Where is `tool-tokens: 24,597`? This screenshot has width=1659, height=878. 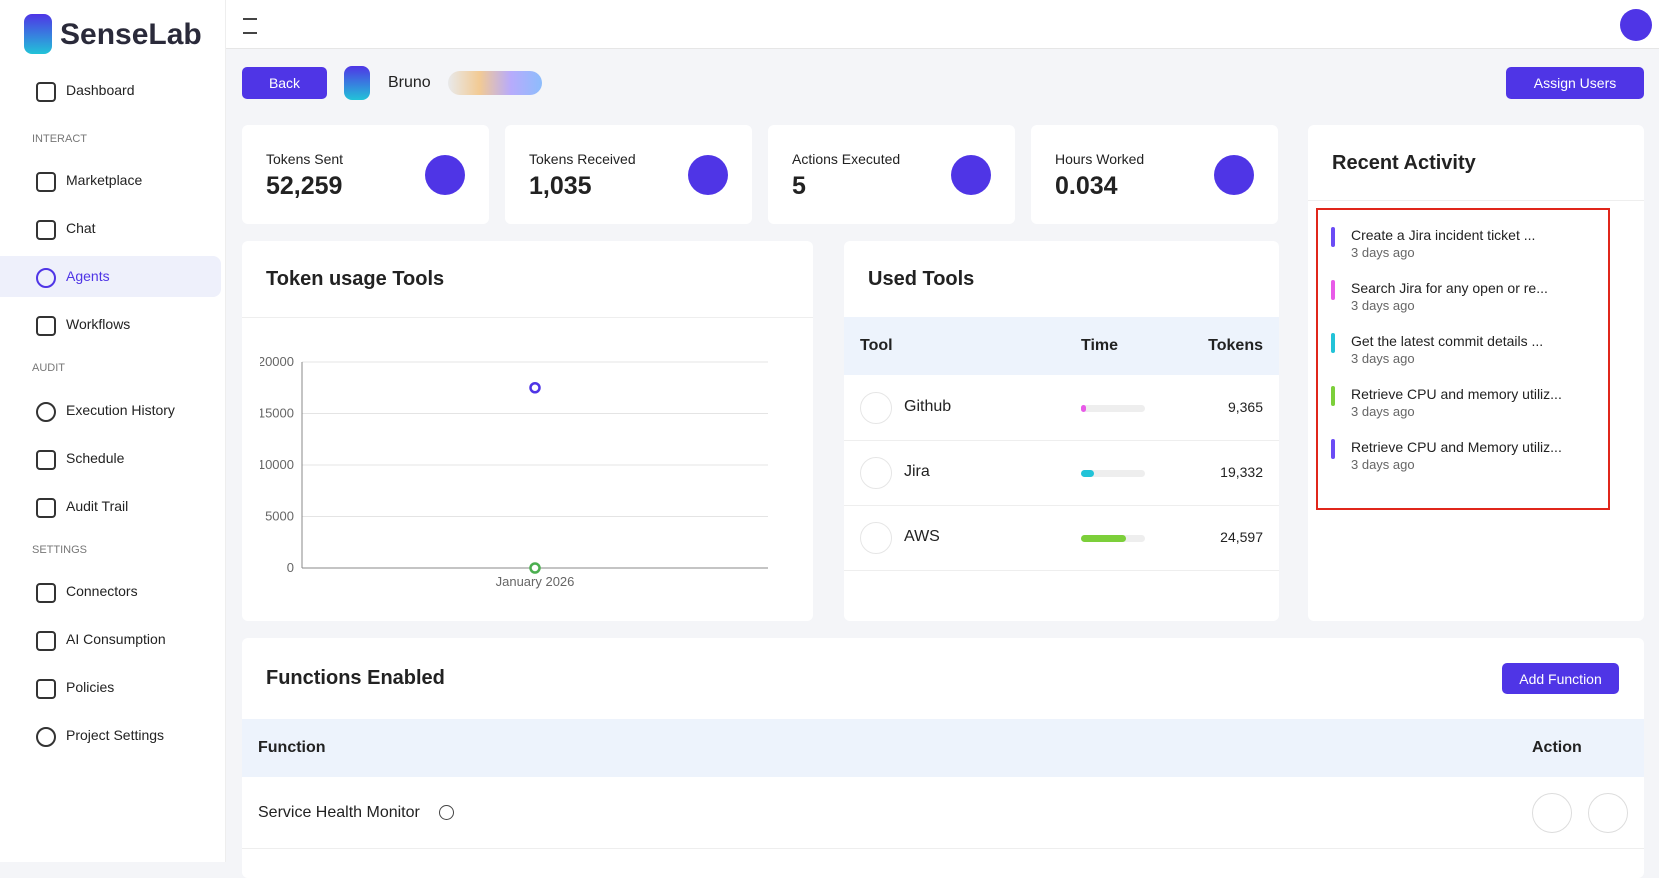 tool-tokens: 24,597 is located at coordinates (1241, 537).